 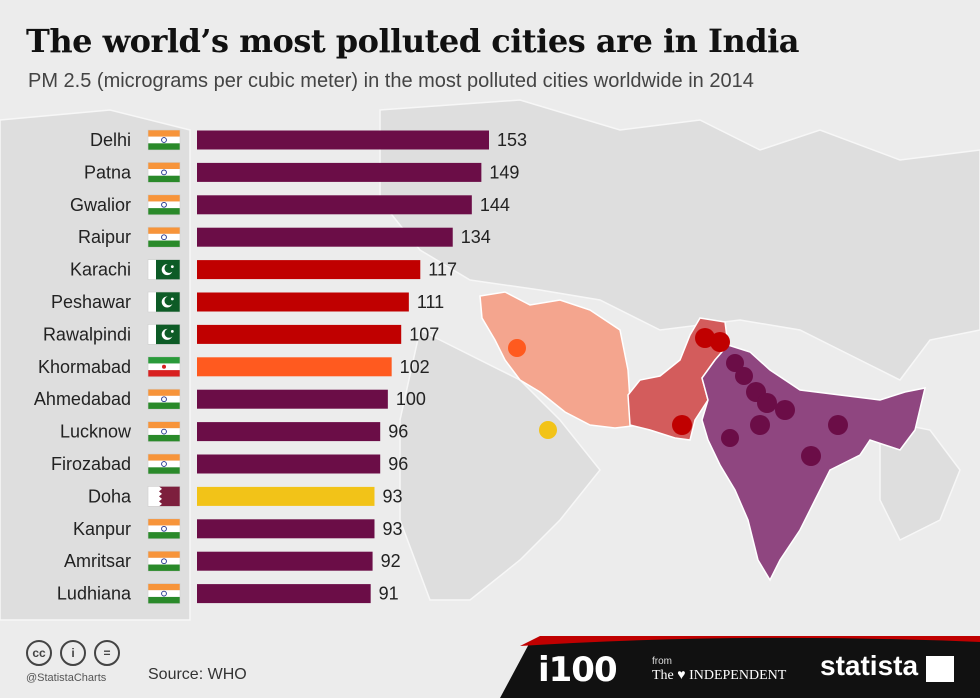 What do you see at coordinates (869, 665) in the screenshot?
I see `statista-logo: statista` at bounding box center [869, 665].